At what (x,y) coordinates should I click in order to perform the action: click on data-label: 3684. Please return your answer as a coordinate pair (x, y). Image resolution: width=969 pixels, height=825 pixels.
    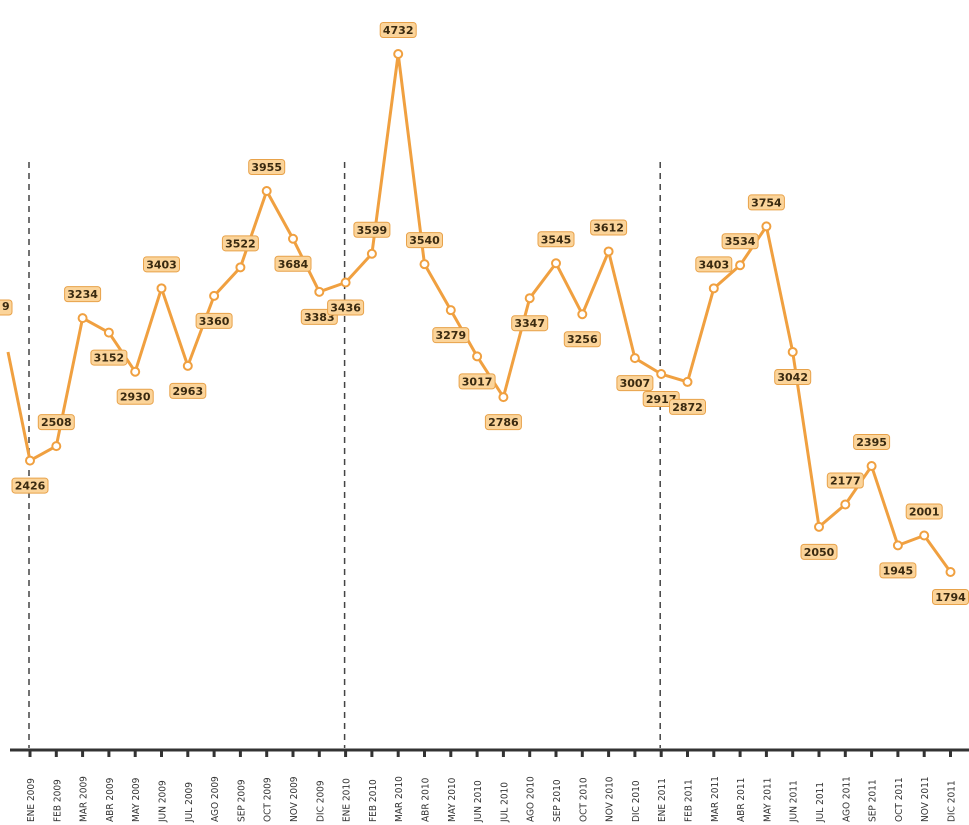
    Looking at the image, I should click on (293, 264).